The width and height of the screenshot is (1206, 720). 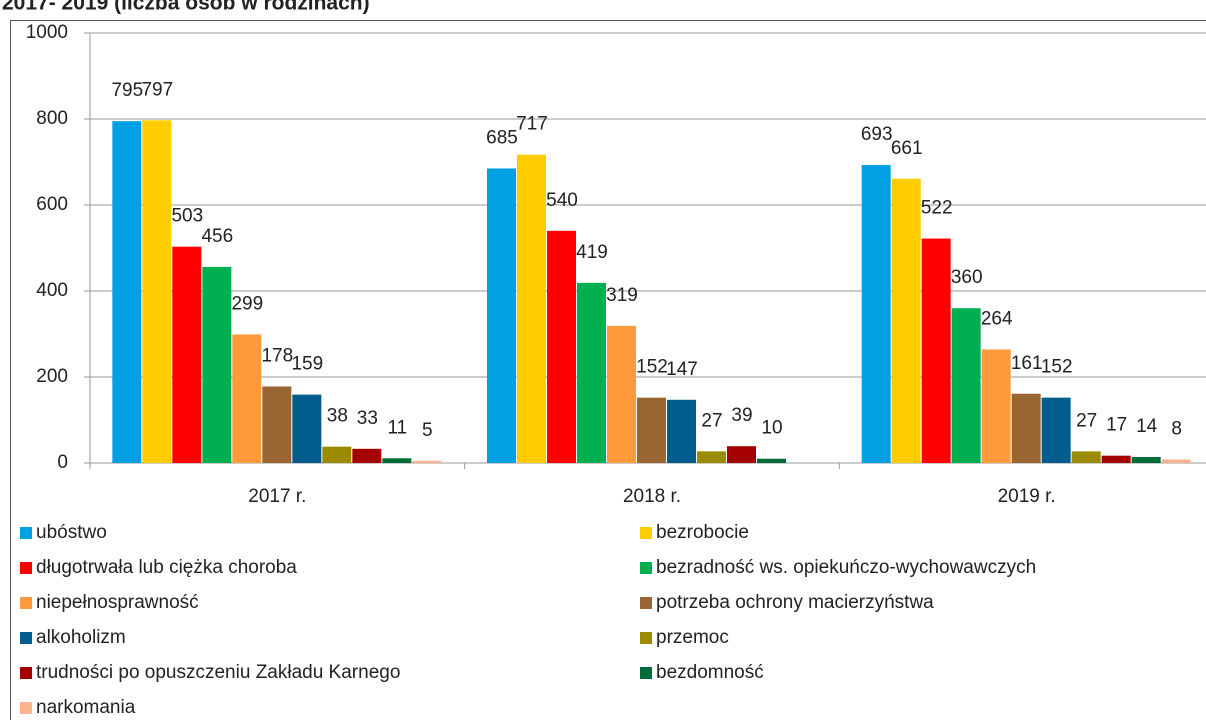 What do you see at coordinates (218, 672) in the screenshot?
I see `legend-label: trudności po opuszczeniu Zakładu Karnego` at bounding box center [218, 672].